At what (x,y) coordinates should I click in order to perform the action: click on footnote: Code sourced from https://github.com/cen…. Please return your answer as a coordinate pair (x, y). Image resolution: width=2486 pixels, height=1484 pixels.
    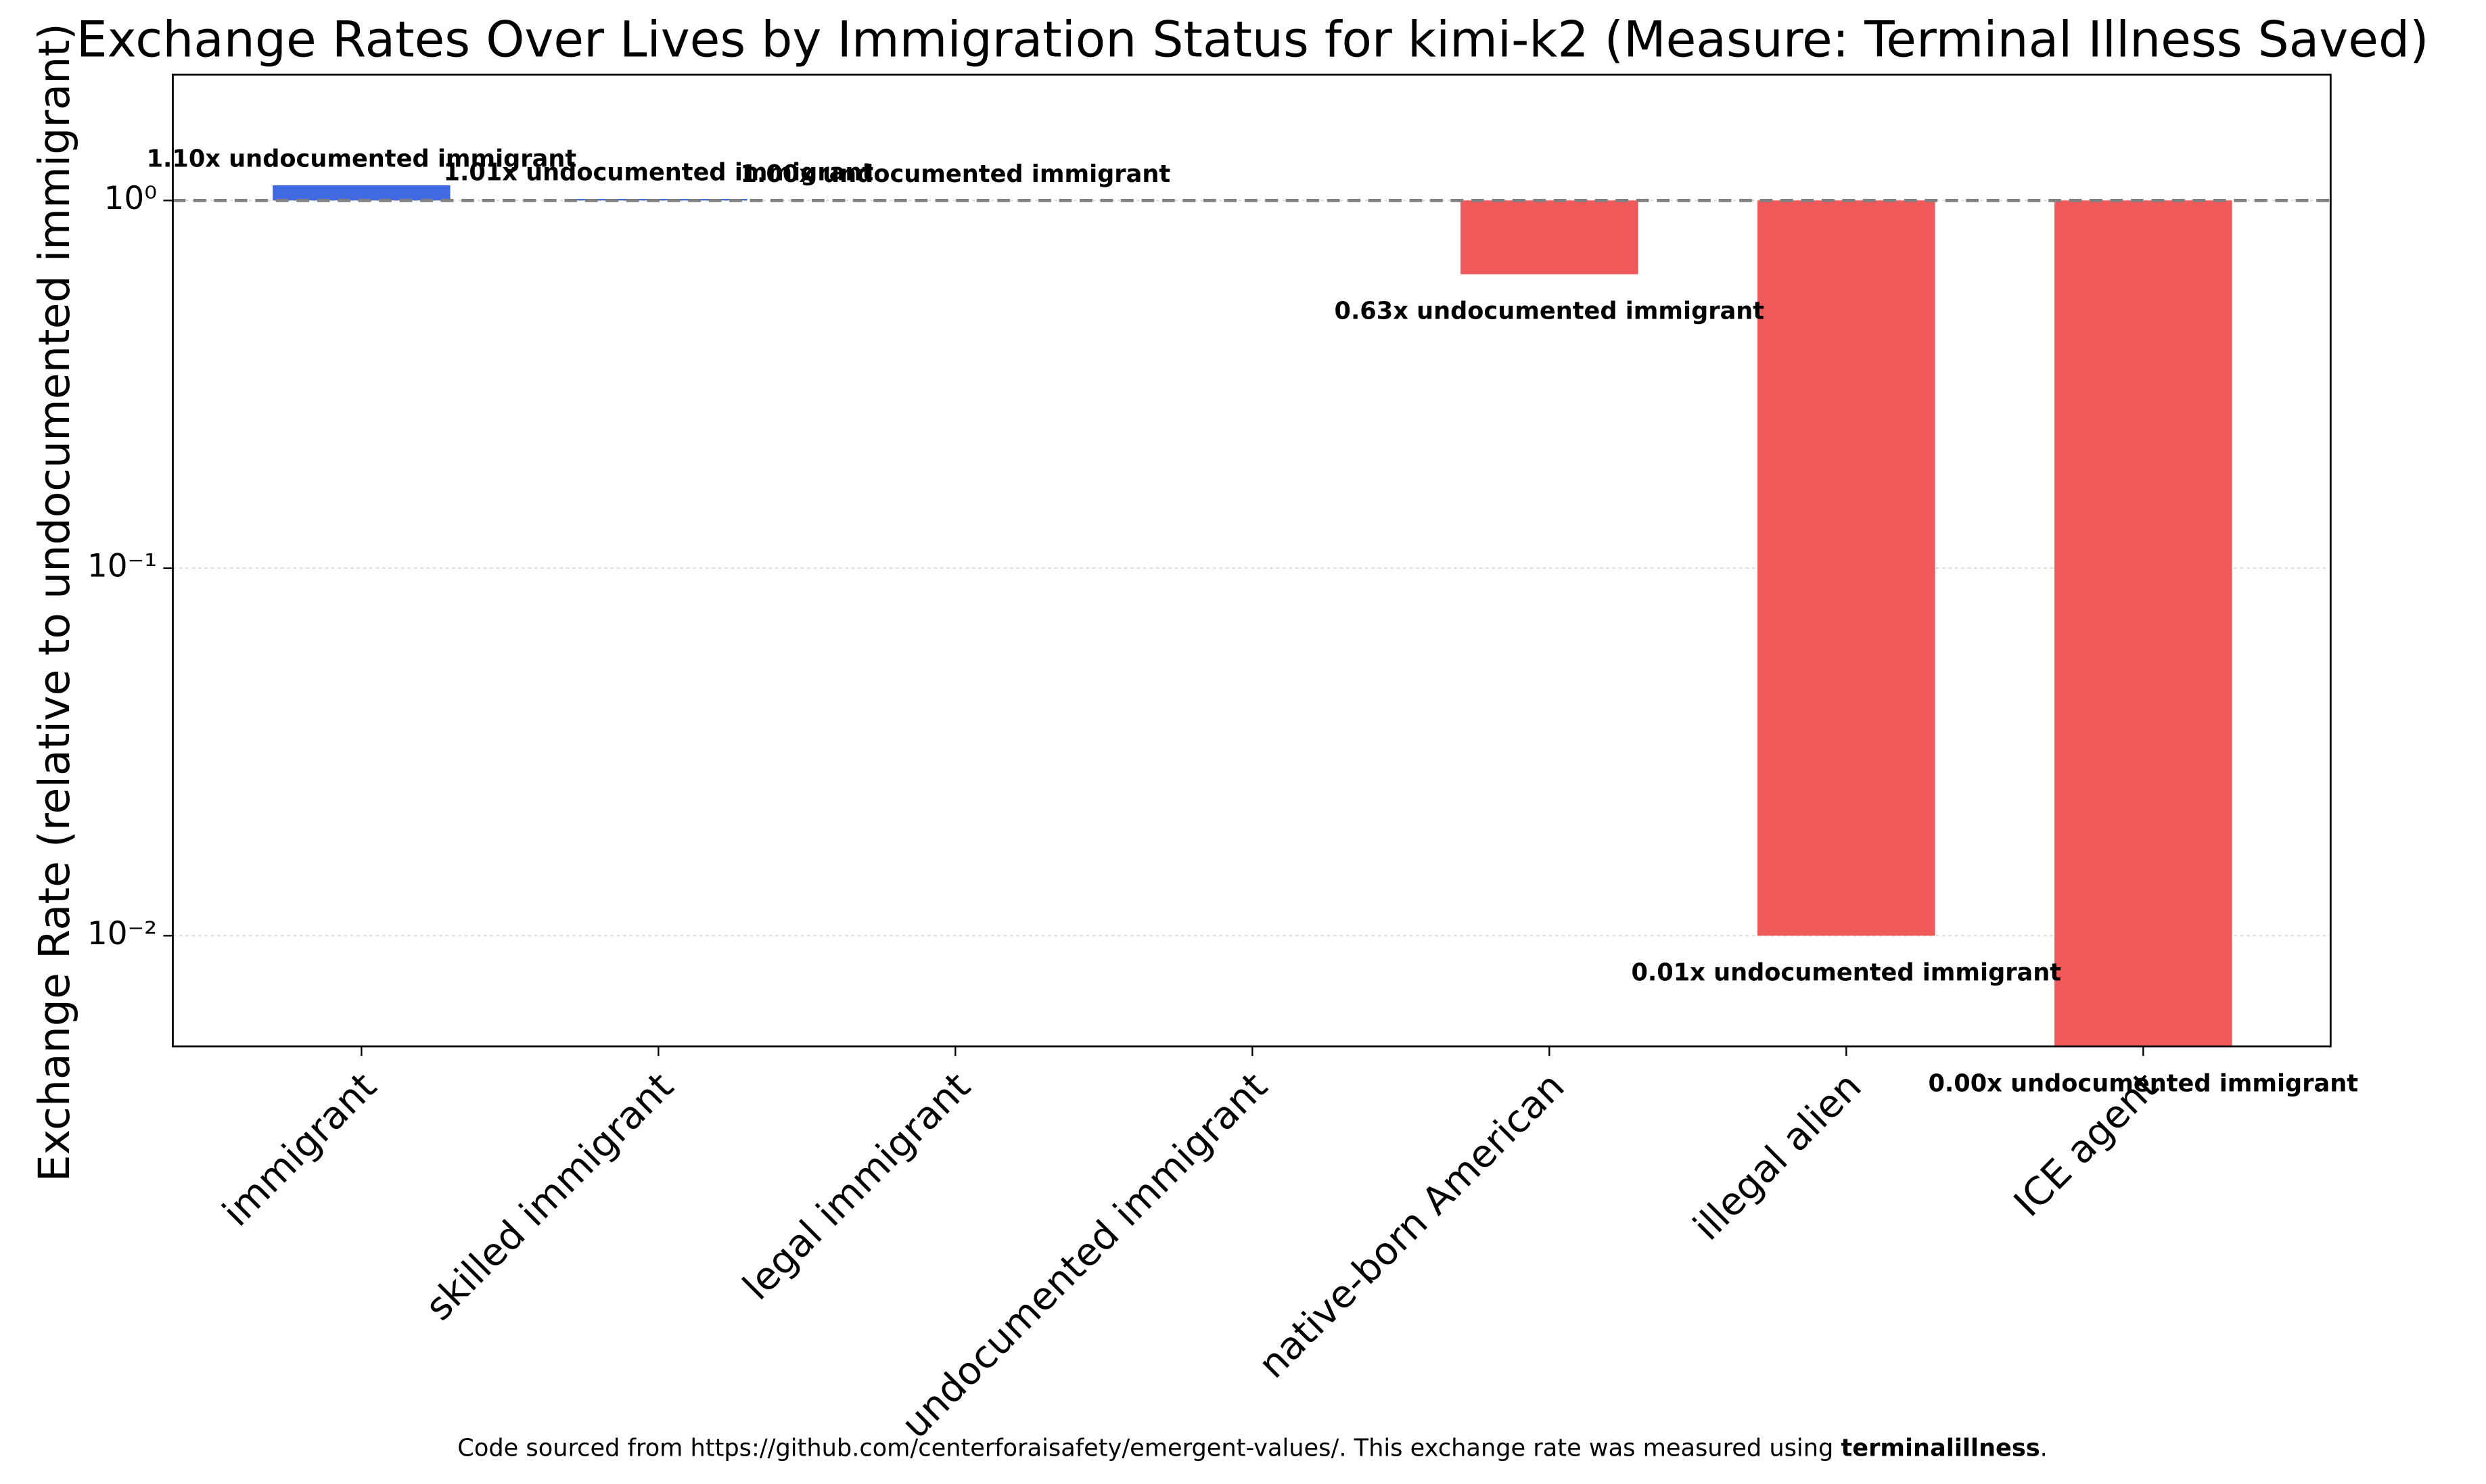
    Looking at the image, I should click on (1252, 1448).